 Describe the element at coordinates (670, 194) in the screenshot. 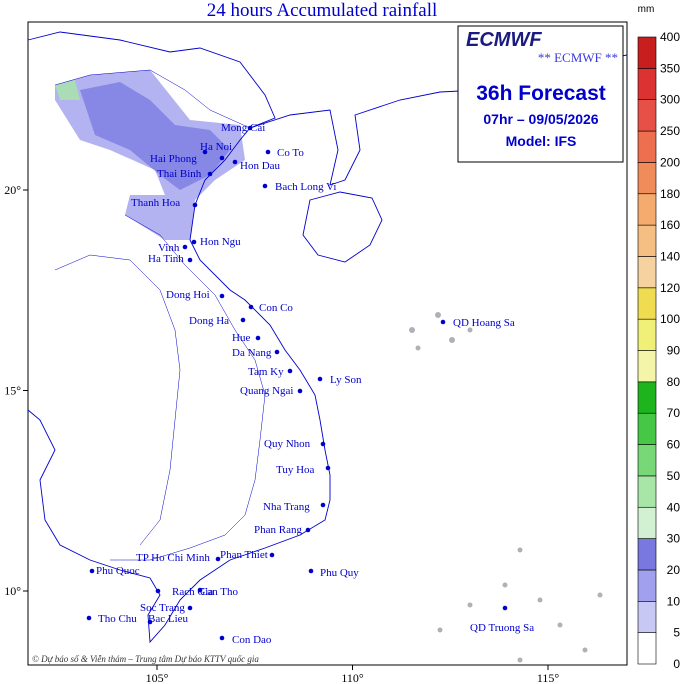

I see `colorbar-label: 180` at that location.